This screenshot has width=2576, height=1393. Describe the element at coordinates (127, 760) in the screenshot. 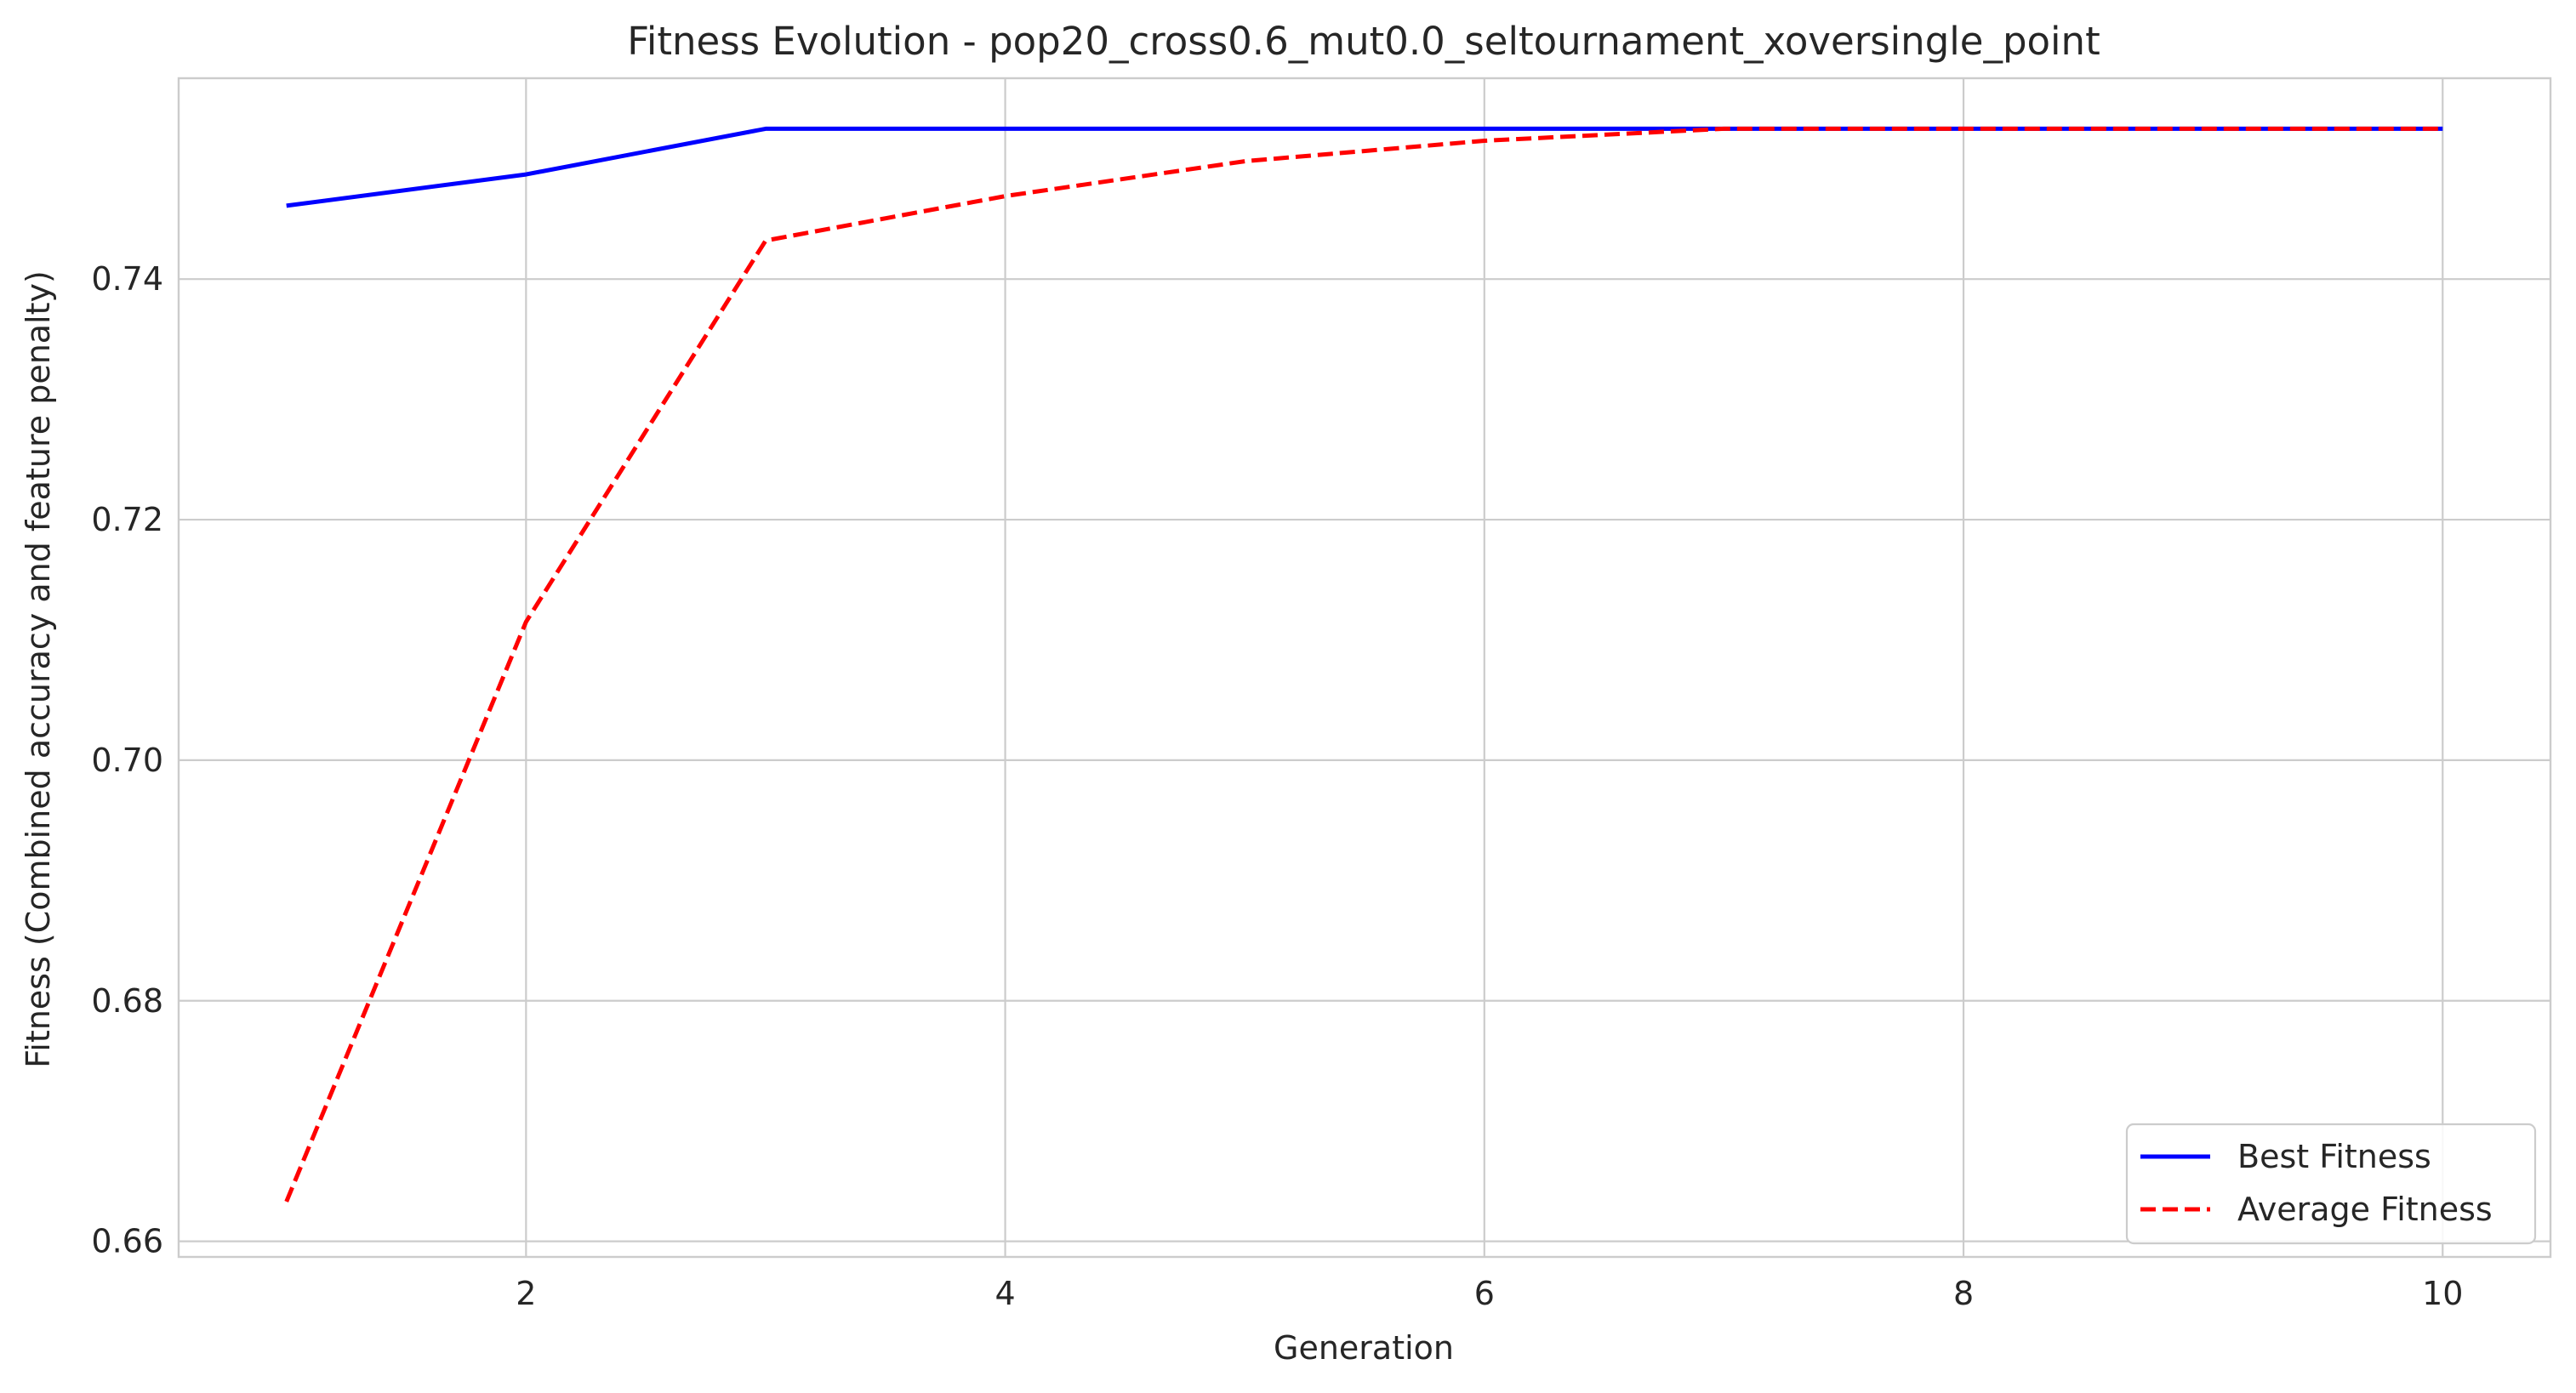

I see `y-tick-label: 0.70` at that location.